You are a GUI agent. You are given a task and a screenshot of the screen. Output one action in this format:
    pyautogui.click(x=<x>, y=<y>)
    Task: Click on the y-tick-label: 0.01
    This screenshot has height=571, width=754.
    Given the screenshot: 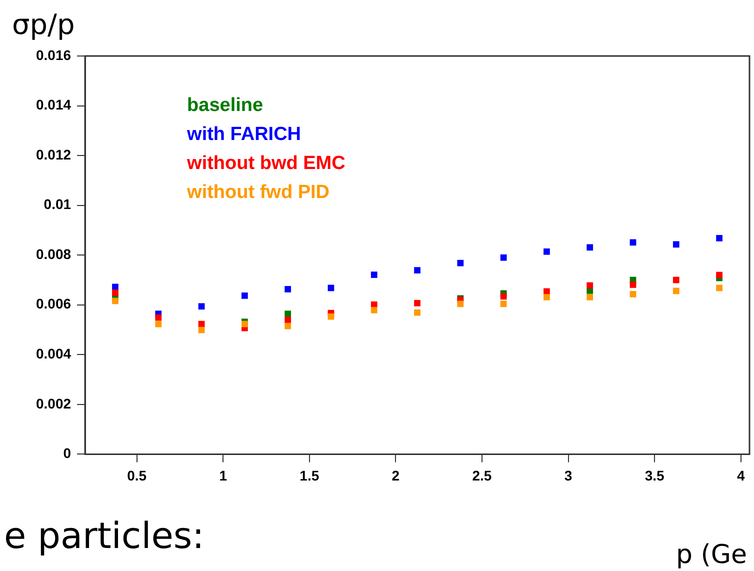 What is the action you would take?
    pyautogui.click(x=58, y=204)
    